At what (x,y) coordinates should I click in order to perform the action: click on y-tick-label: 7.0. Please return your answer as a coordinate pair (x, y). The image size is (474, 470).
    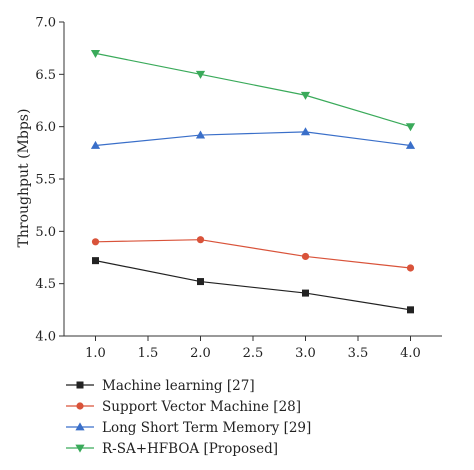
    Looking at the image, I should click on (45, 23).